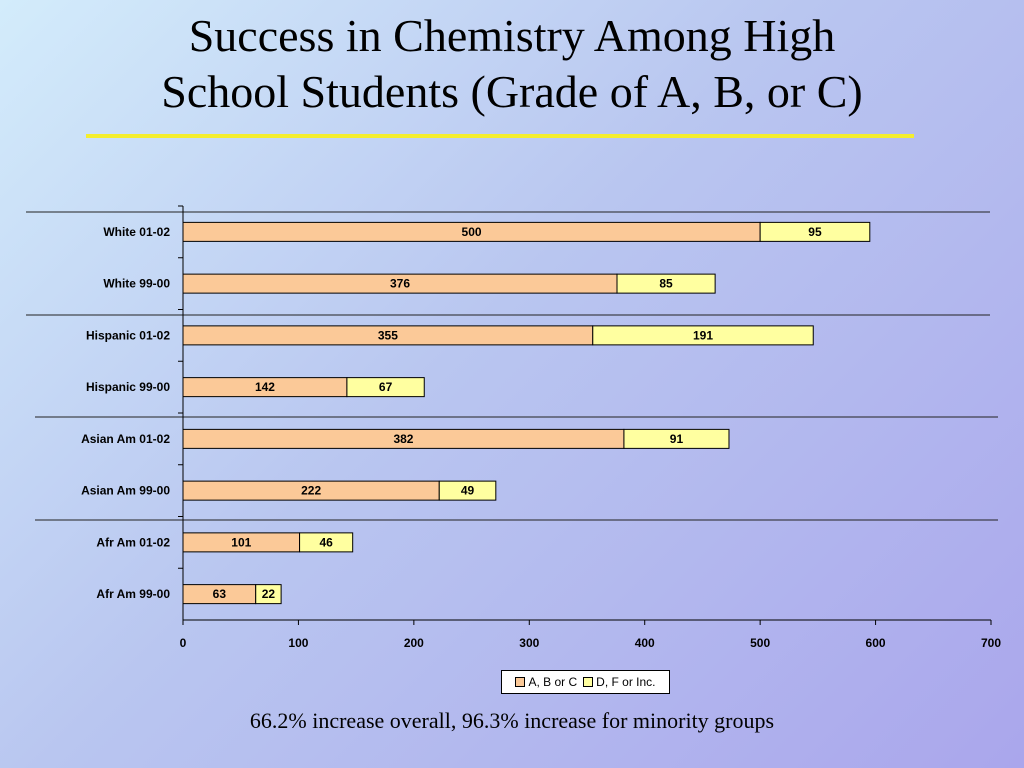  Describe the element at coordinates (125, 439) in the screenshot. I see `category-label: Asian Am 01-02` at that location.